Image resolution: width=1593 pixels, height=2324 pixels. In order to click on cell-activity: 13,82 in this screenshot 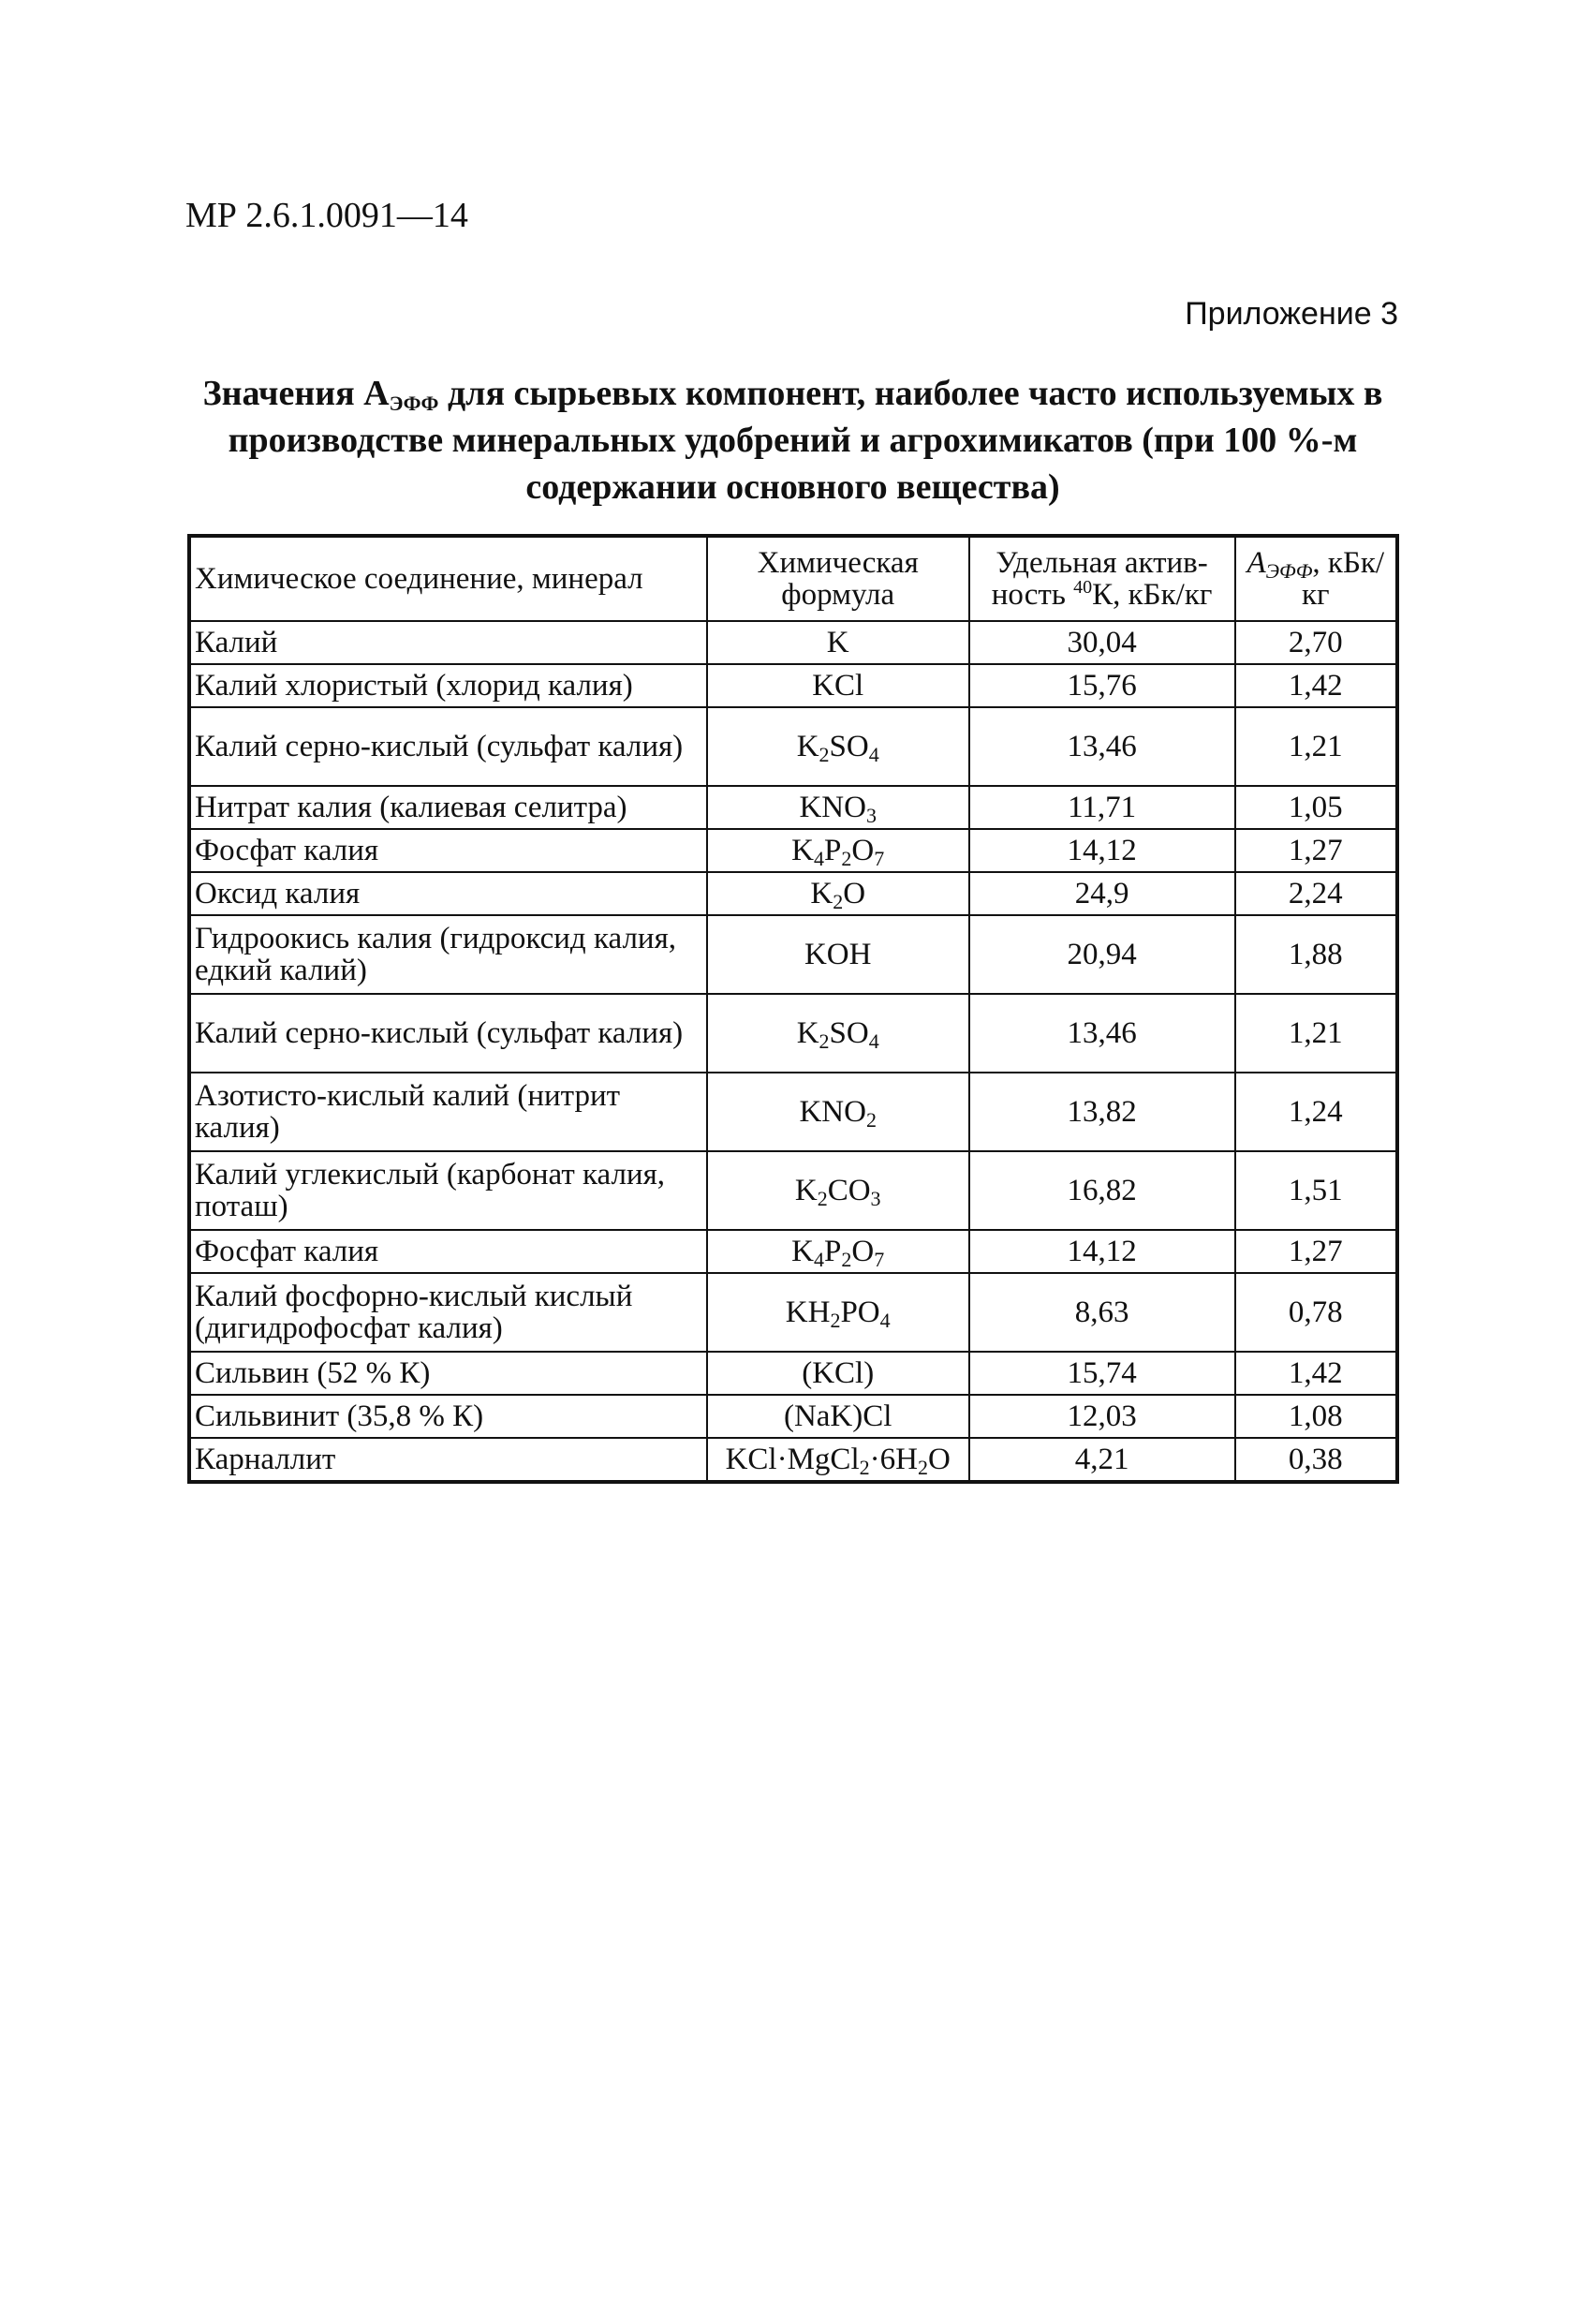, I will do `click(1101, 1112)`.